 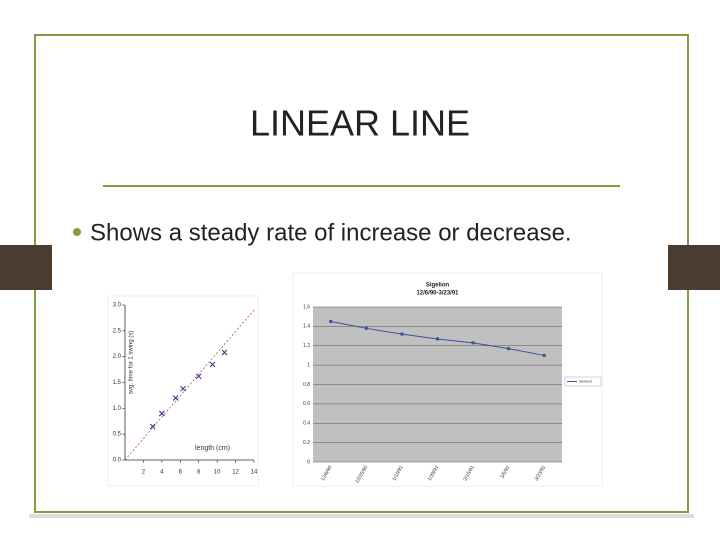 I want to click on trend-line, so click(x=189, y=385).